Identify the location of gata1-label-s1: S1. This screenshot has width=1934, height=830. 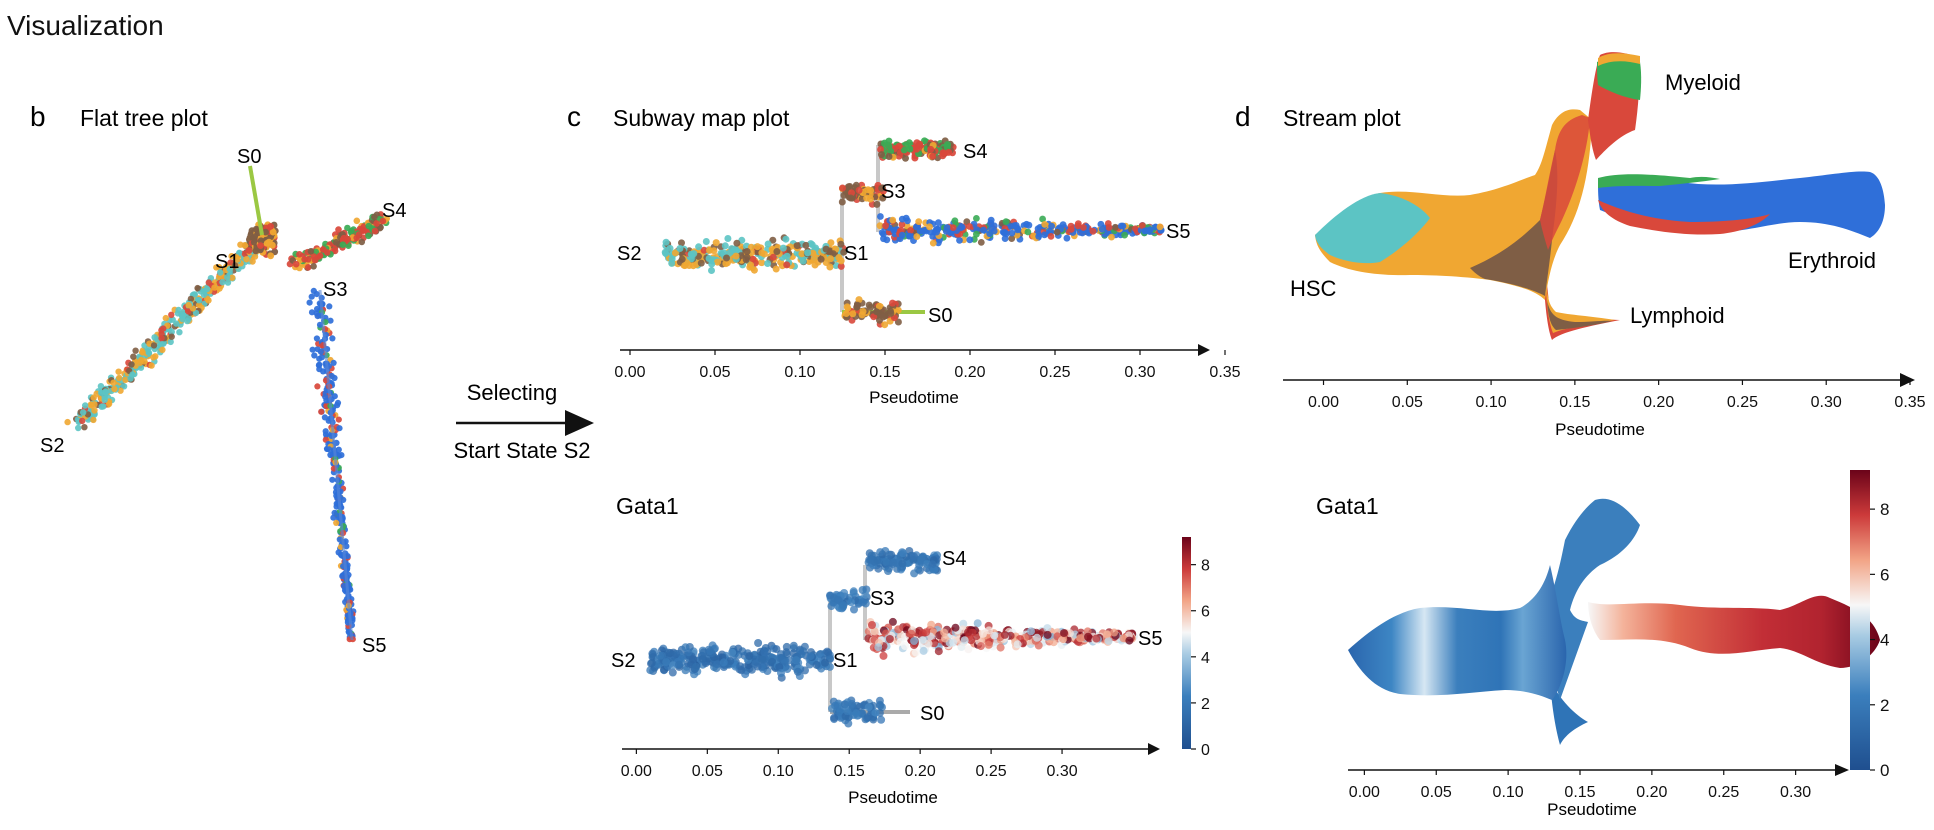
(845, 661).